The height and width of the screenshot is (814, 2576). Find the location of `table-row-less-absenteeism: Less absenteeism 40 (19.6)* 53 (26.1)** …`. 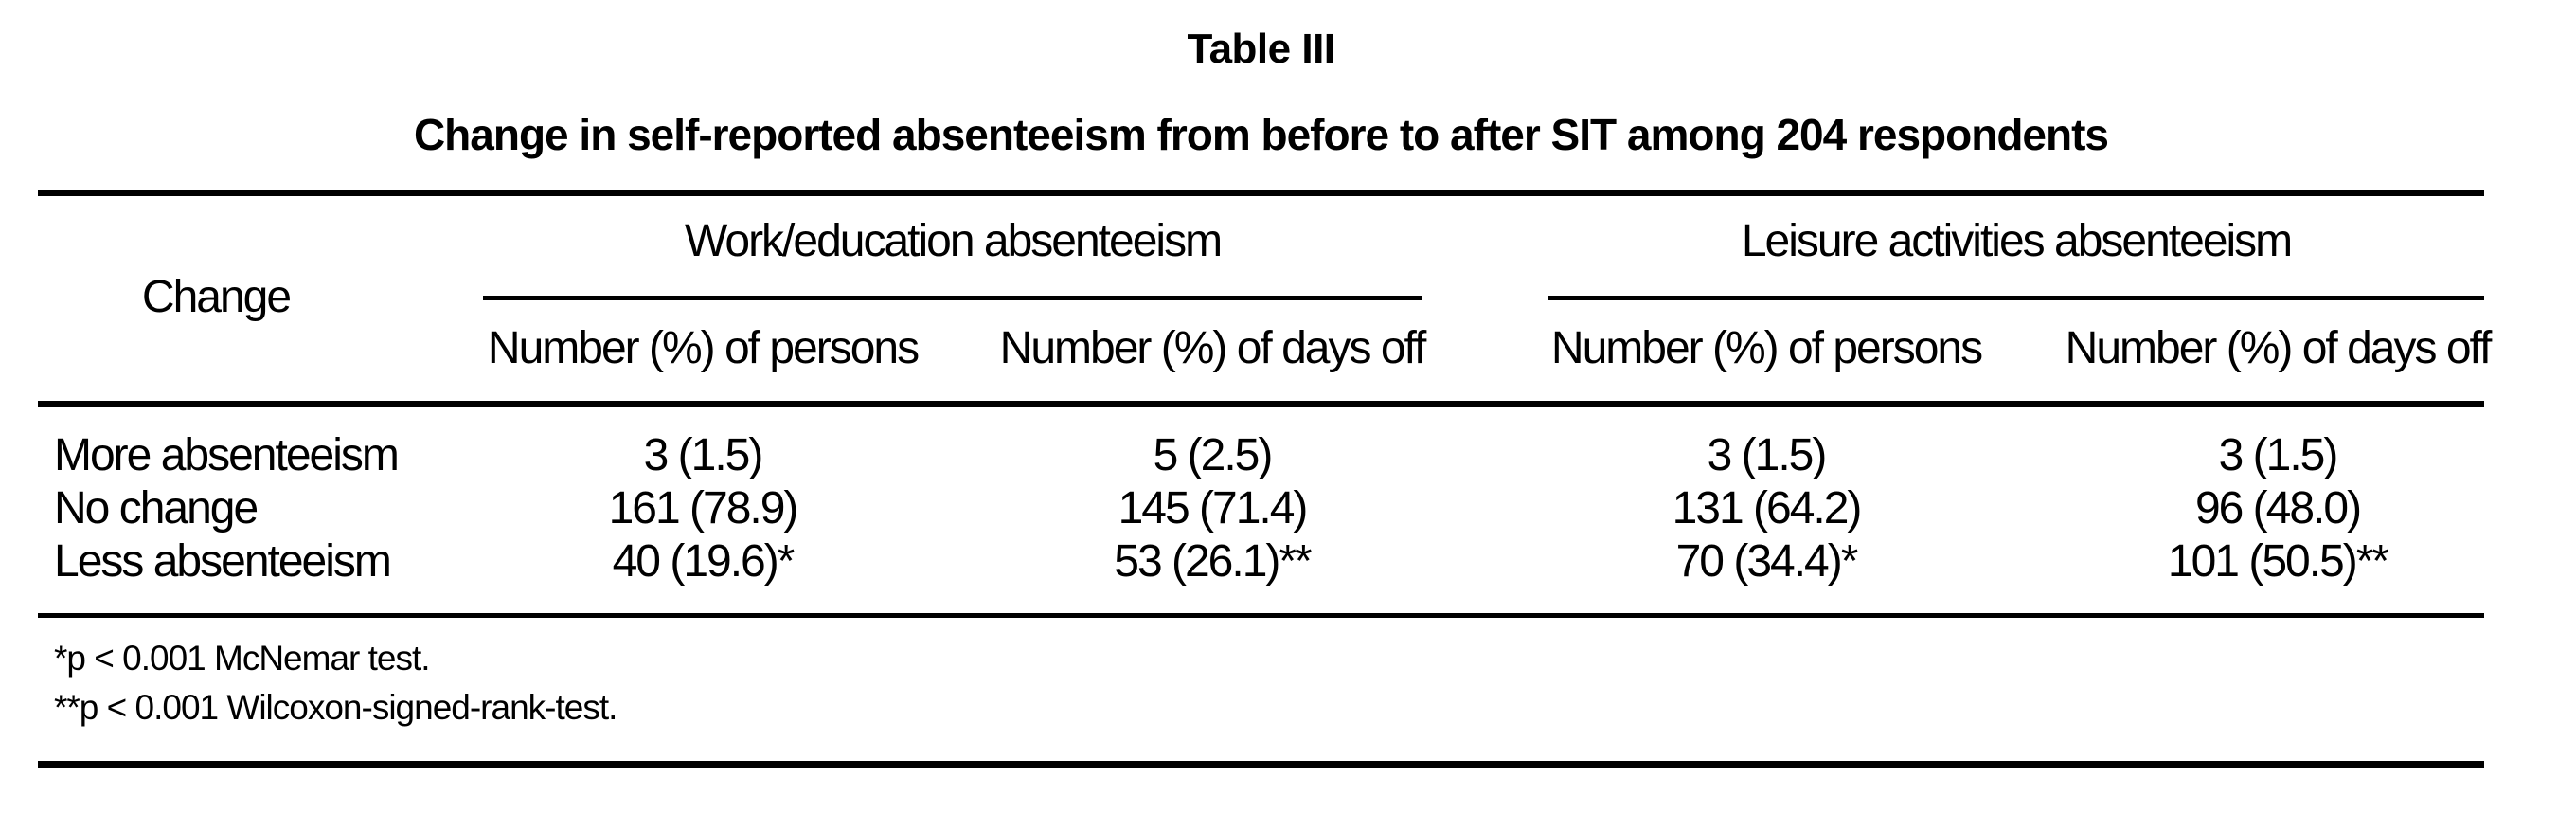

table-row-less-absenteeism: Less absenteeism 40 (19.6)* 53 (26.1)** … is located at coordinates (1288, 565).